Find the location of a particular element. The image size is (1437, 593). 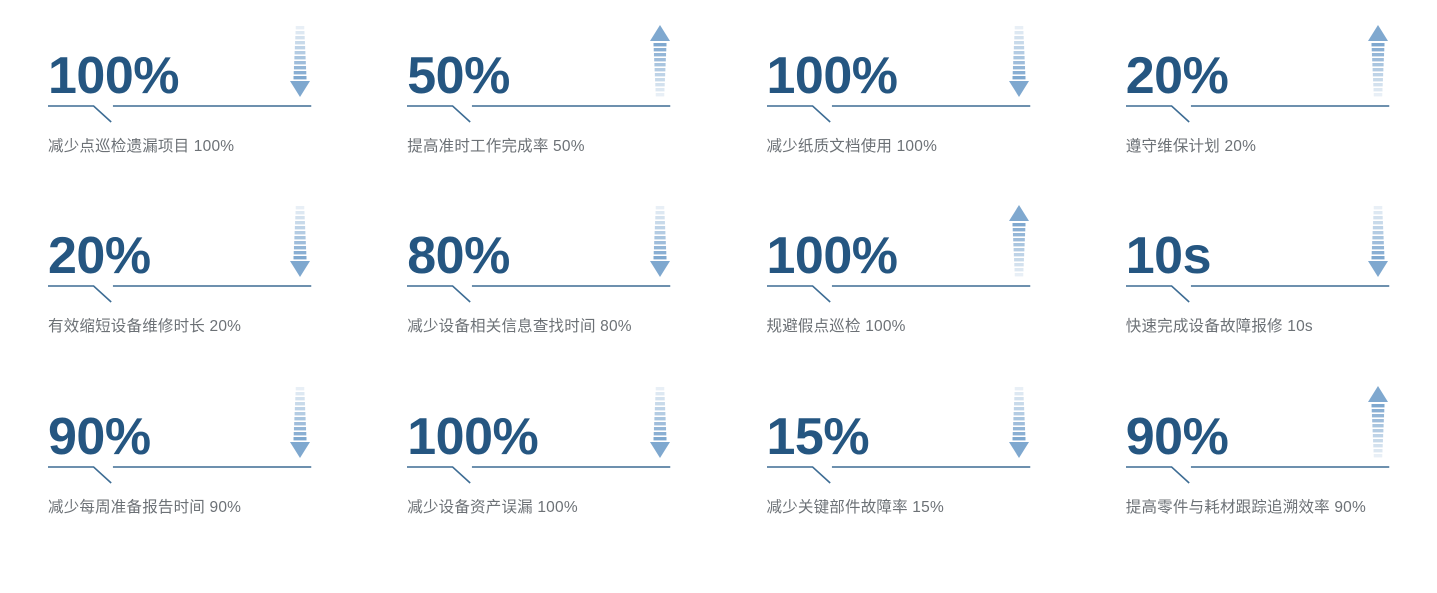

stat-value-row: 10s is located at coordinates (1257, 237).